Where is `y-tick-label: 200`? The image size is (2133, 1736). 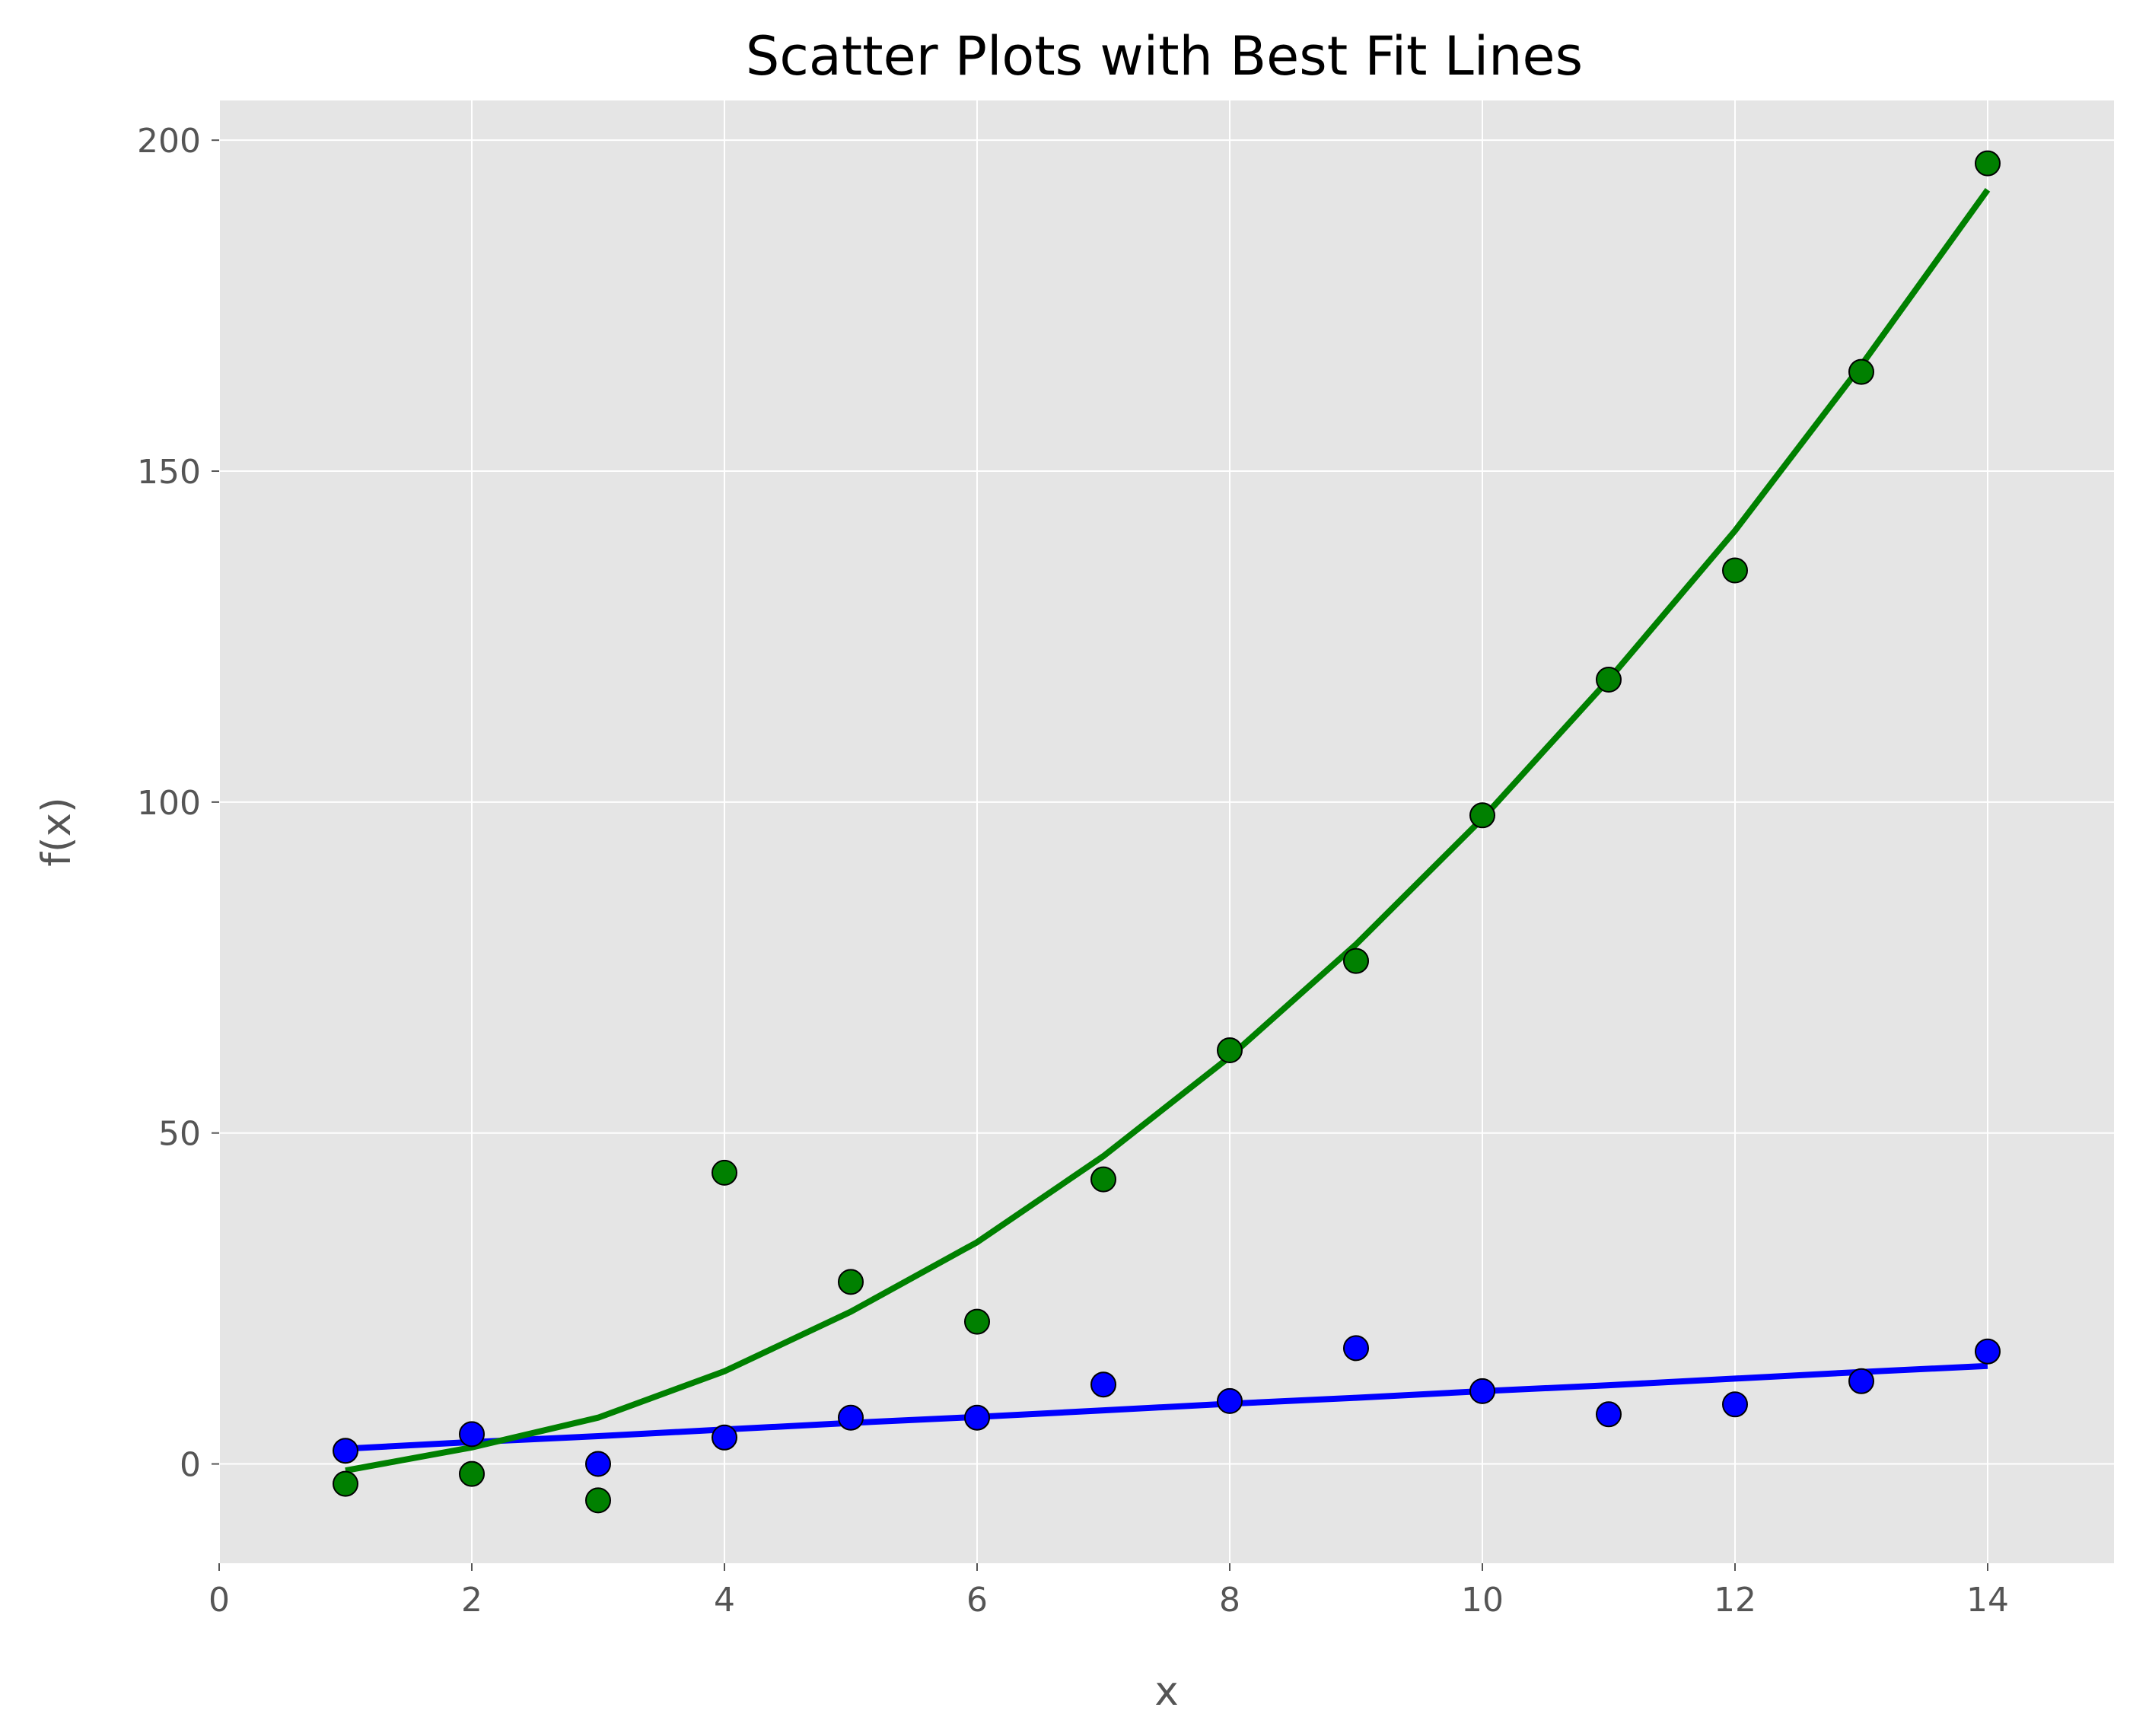 y-tick-label: 200 is located at coordinates (169, 141).